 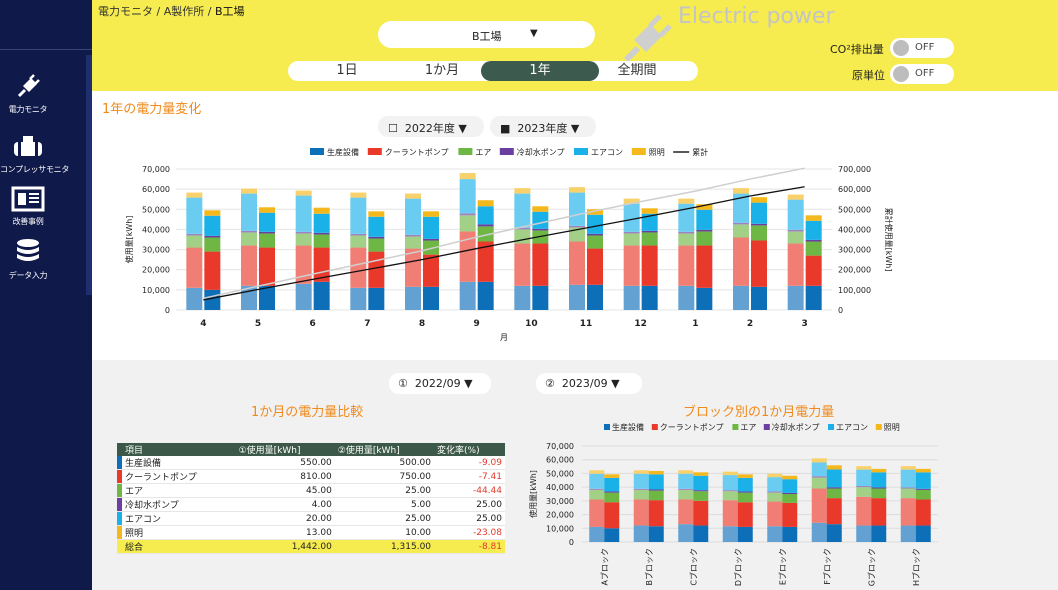 What do you see at coordinates (125, 11) in the screenshot?
I see `breadcrumb-item: 電力モニタ` at bounding box center [125, 11].